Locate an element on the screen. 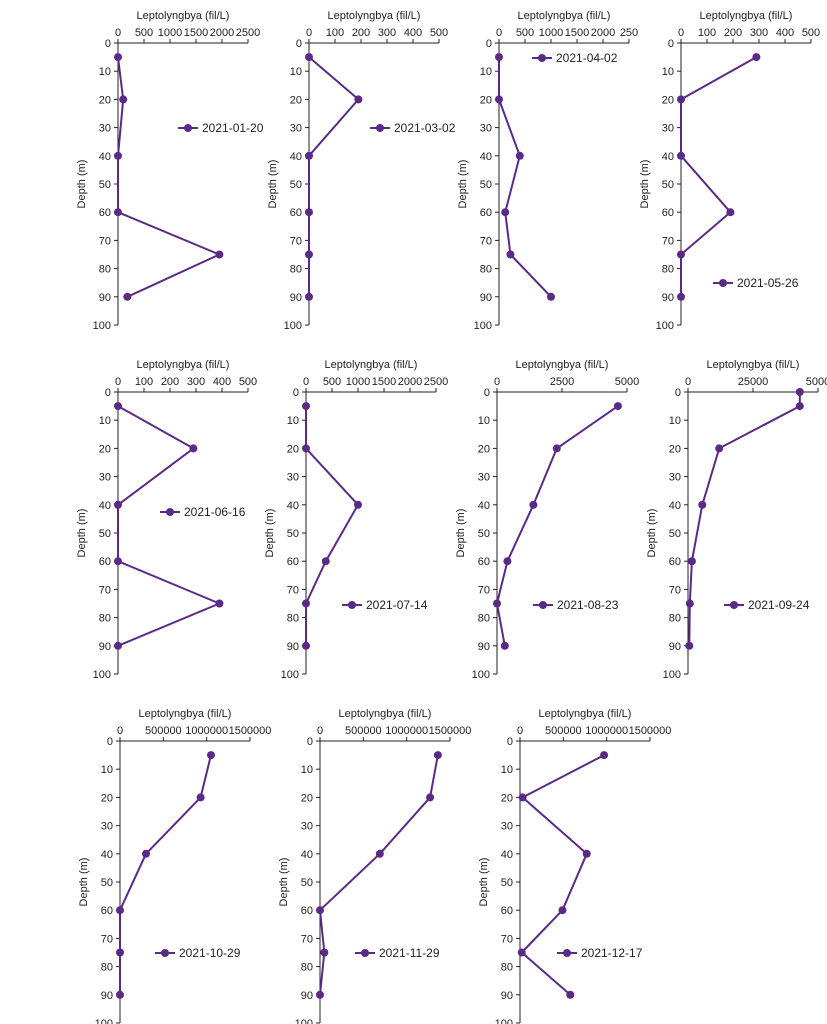  series-line is located at coordinates (165, 874).